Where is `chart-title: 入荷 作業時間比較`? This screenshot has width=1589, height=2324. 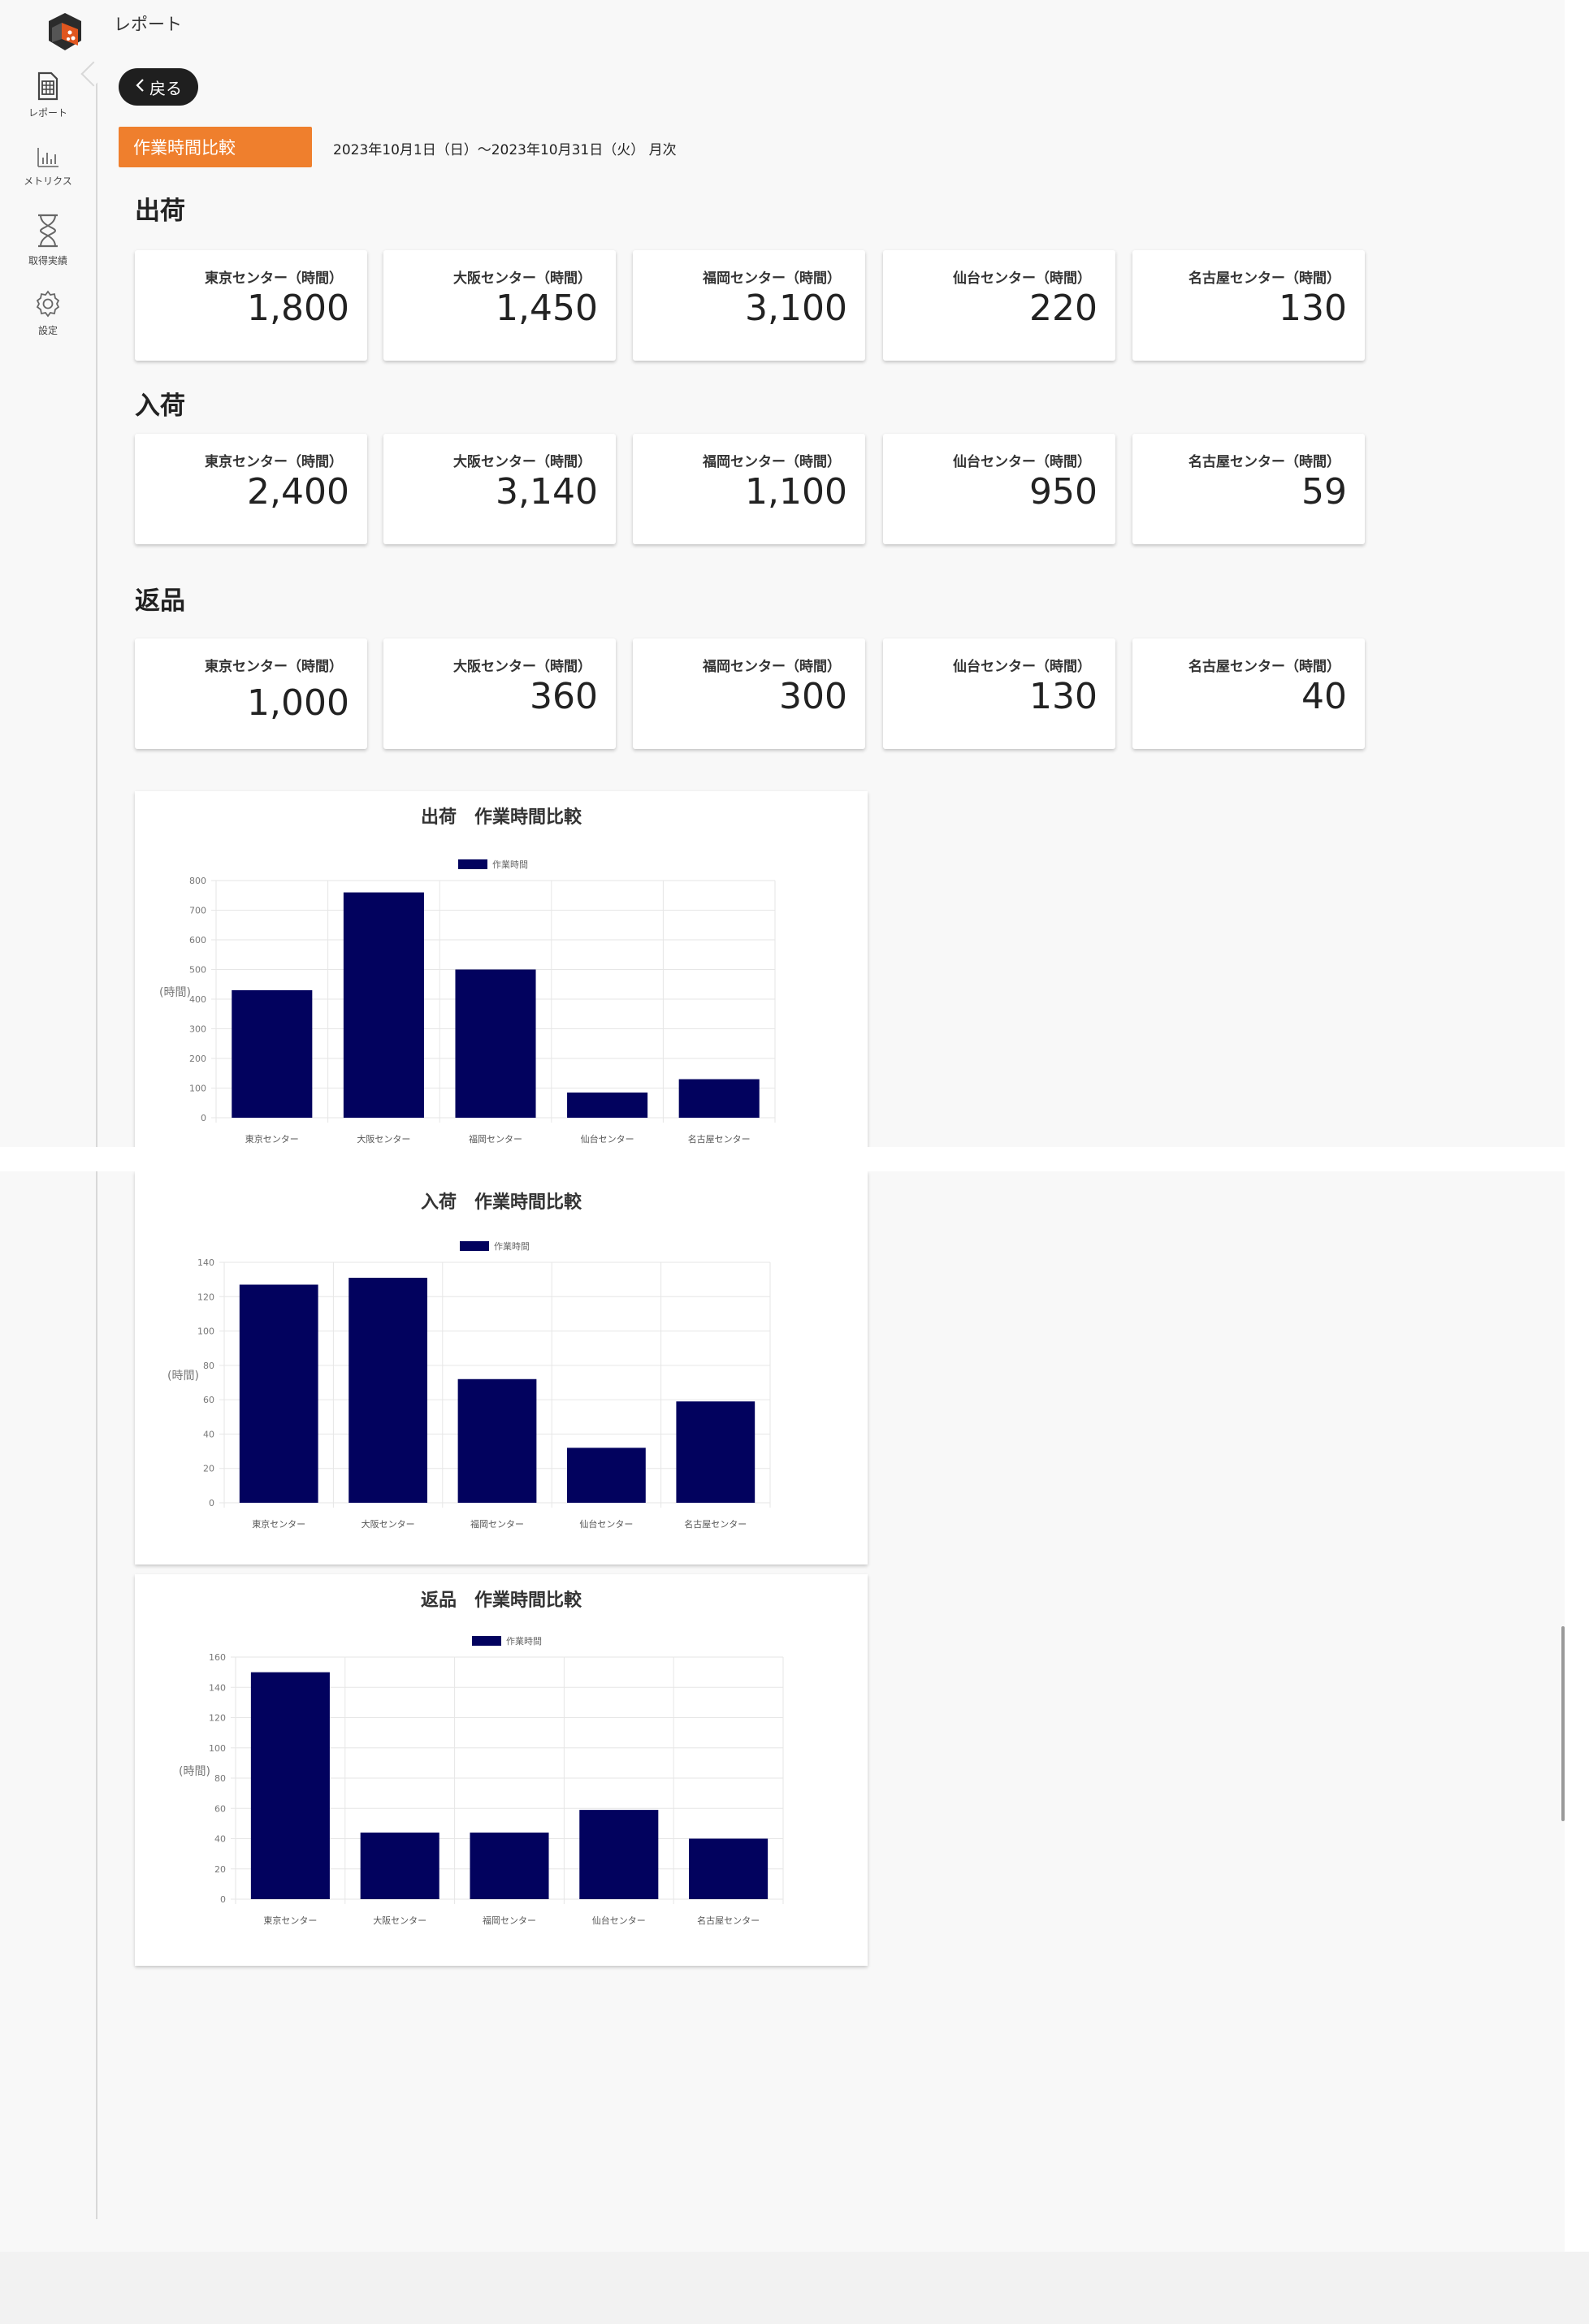 chart-title: 入荷 作業時間比較 is located at coordinates (501, 1202).